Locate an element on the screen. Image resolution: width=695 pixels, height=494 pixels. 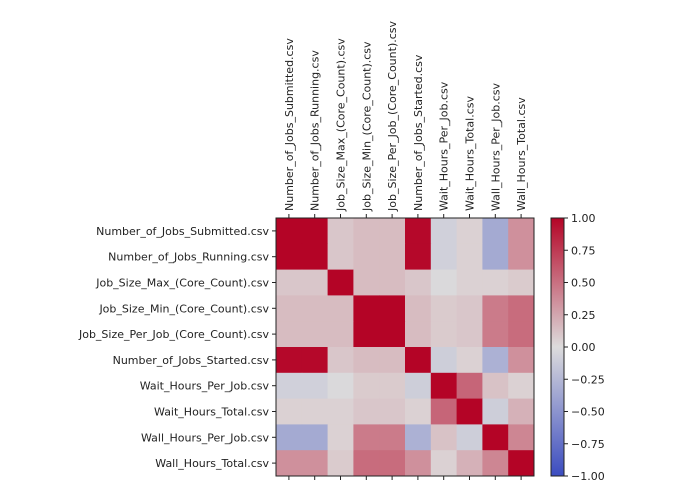
x-tick-label: Wait_Hours_Per_Job.csv is located at coordinates (444, 146).